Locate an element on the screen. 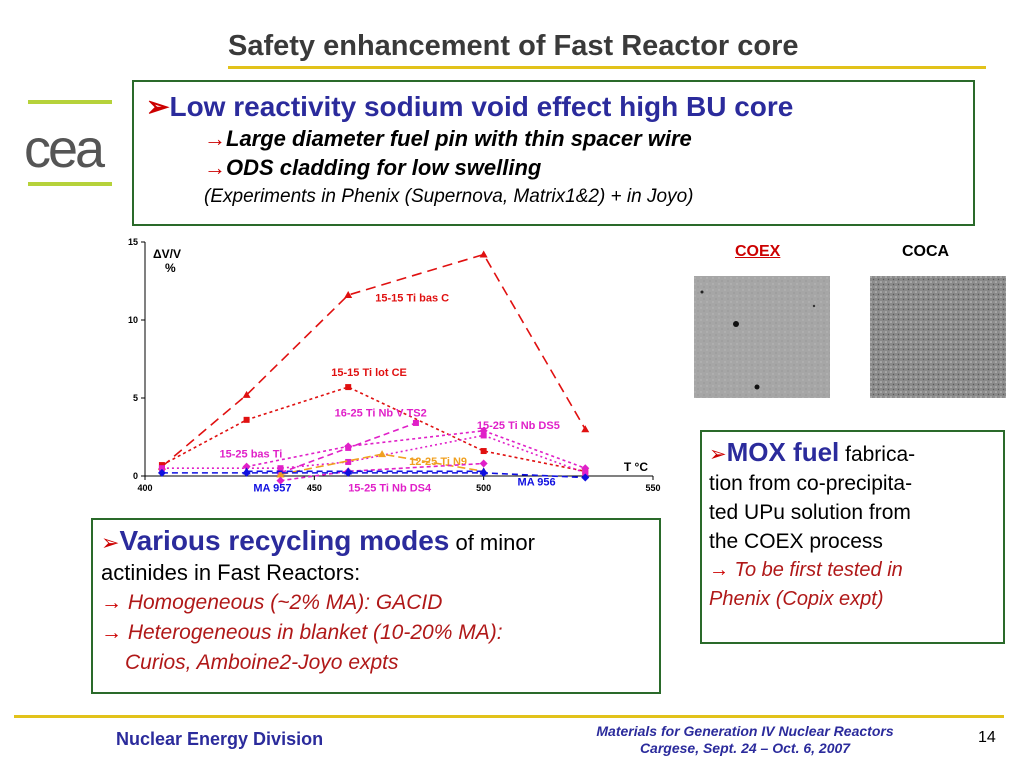 This screenshot has height=763, width=1024. mox-test-note-cont: Phenix (Copix expt) is located at coordinates (796, 599).